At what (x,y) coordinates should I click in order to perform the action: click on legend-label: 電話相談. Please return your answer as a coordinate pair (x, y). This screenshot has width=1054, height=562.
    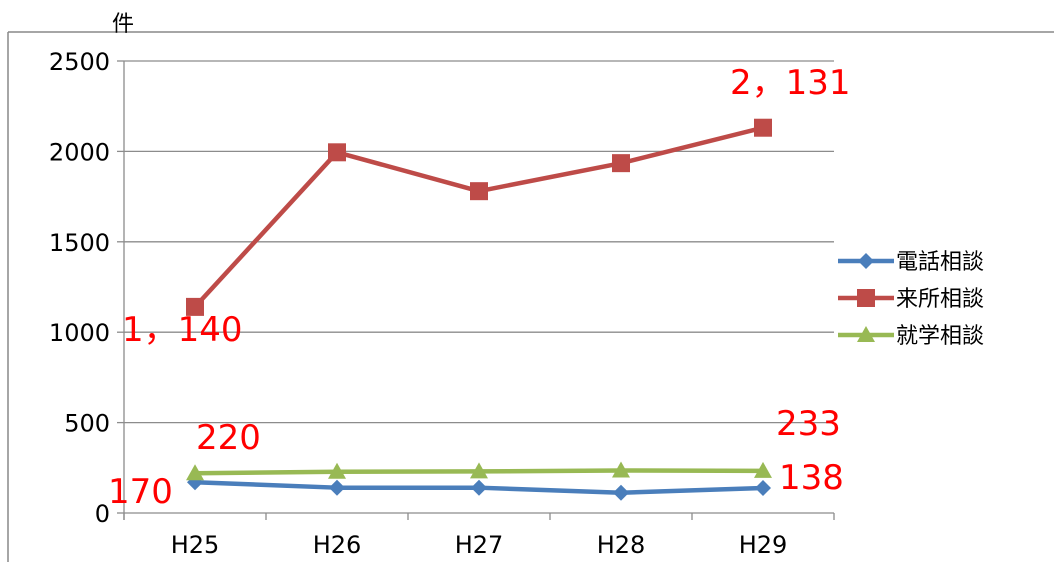
    Looking at the image, I should click on (940, 262).